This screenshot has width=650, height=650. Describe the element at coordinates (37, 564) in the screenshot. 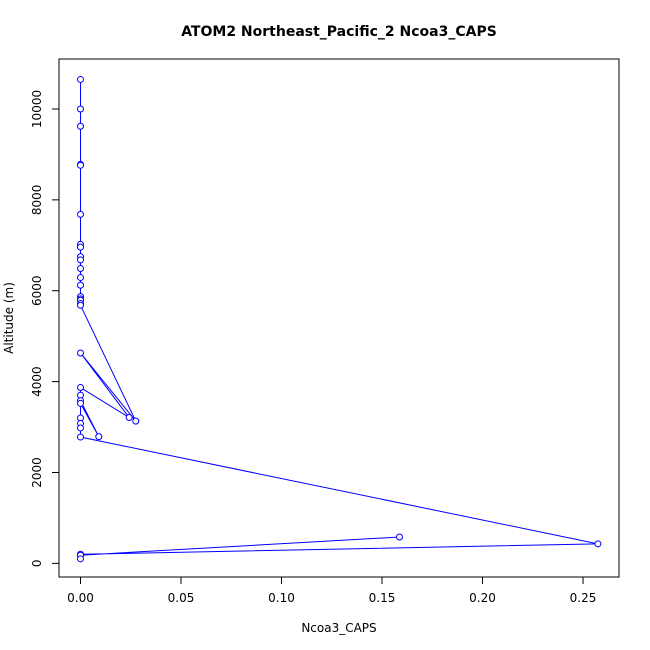

I see `y-tick-label: 0` at that location.